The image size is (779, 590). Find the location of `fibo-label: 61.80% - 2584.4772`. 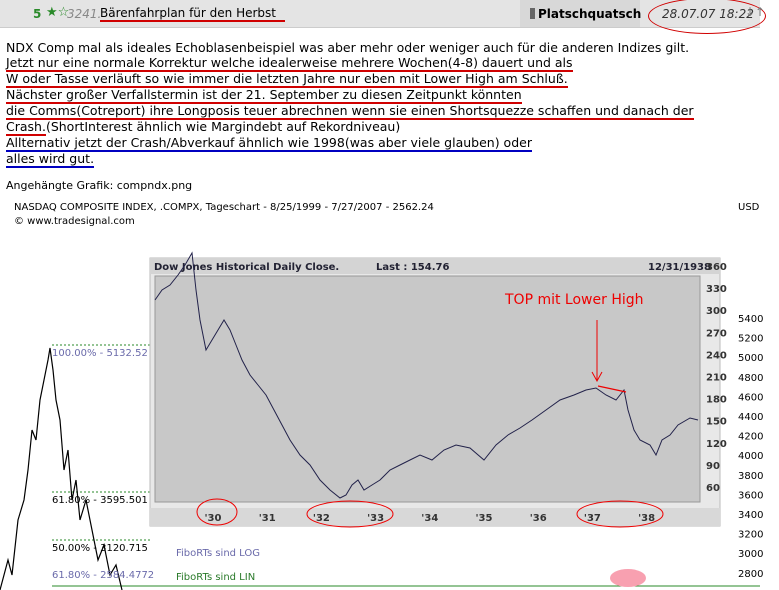

fibo-label: 61.80% - 2584.4772 is located at coordinates (103, 575).